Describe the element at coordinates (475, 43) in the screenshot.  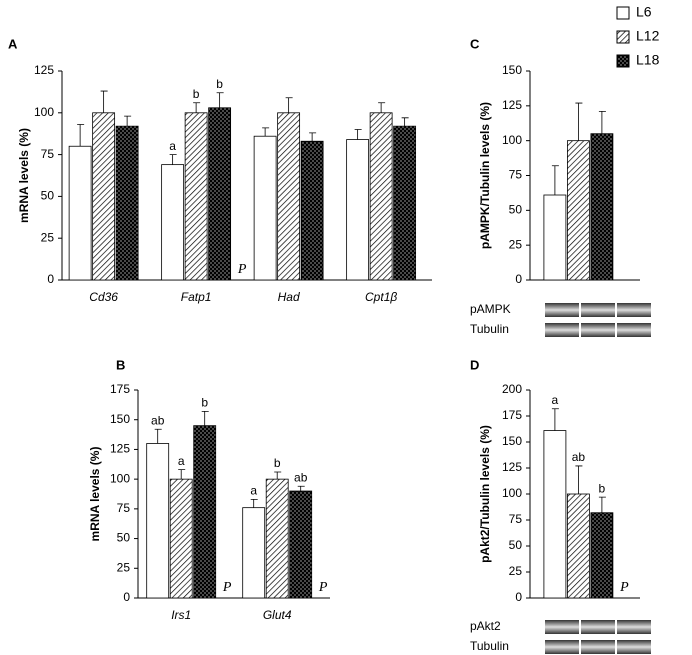
I see `panel-label: C` at that location.